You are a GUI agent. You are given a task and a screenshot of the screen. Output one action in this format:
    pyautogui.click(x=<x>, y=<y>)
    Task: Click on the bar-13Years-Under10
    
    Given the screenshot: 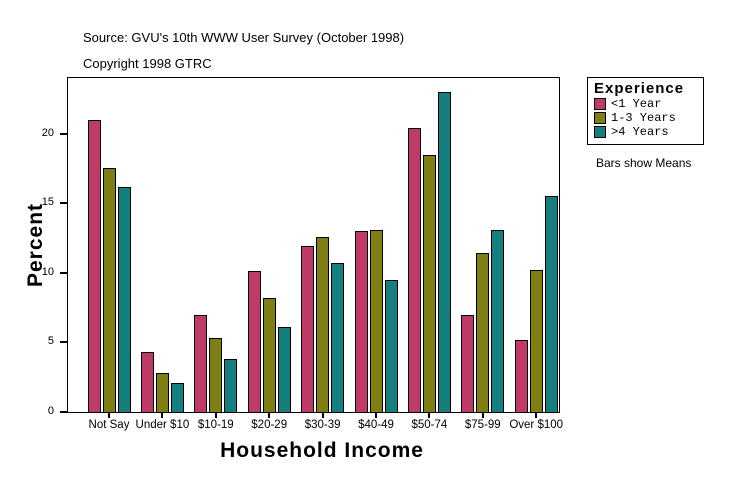 What is the action you would take?
    pyautogui.click(x=162, y=392)
    